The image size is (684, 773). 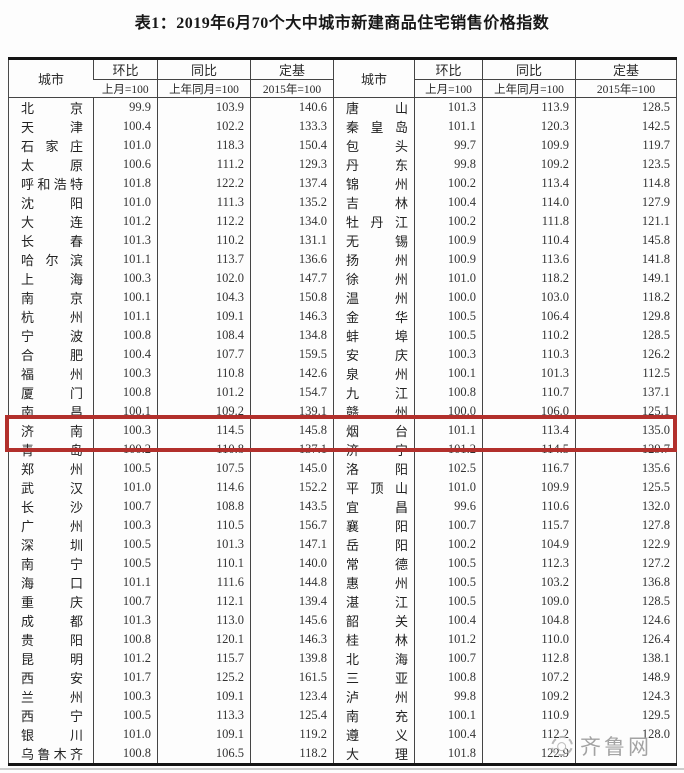 What do you see at coordinates (616, 747) in the screenshot?
I see `watermark-text: 齐鲁网` at bounding box center [616, 747].